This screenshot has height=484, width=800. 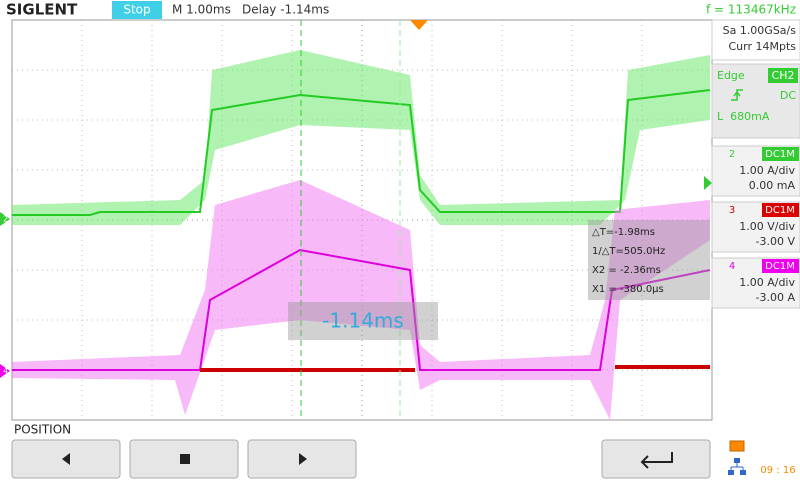 I want to click on trigger-type: Edge, so click(x=731, y=75).